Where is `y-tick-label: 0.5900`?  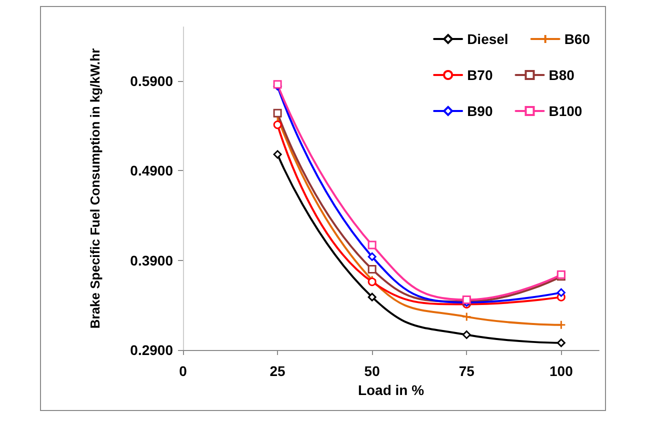 y-tick-label: 0.5900 is located at coordinates (152, 80).